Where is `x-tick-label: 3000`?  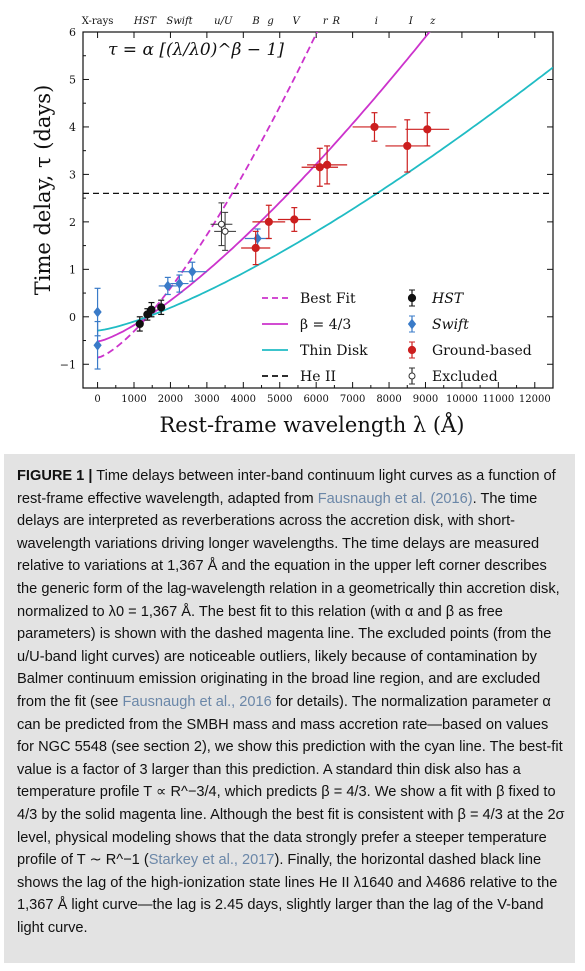 x-tick-label: 3000 is located at coordinates (206, 399).